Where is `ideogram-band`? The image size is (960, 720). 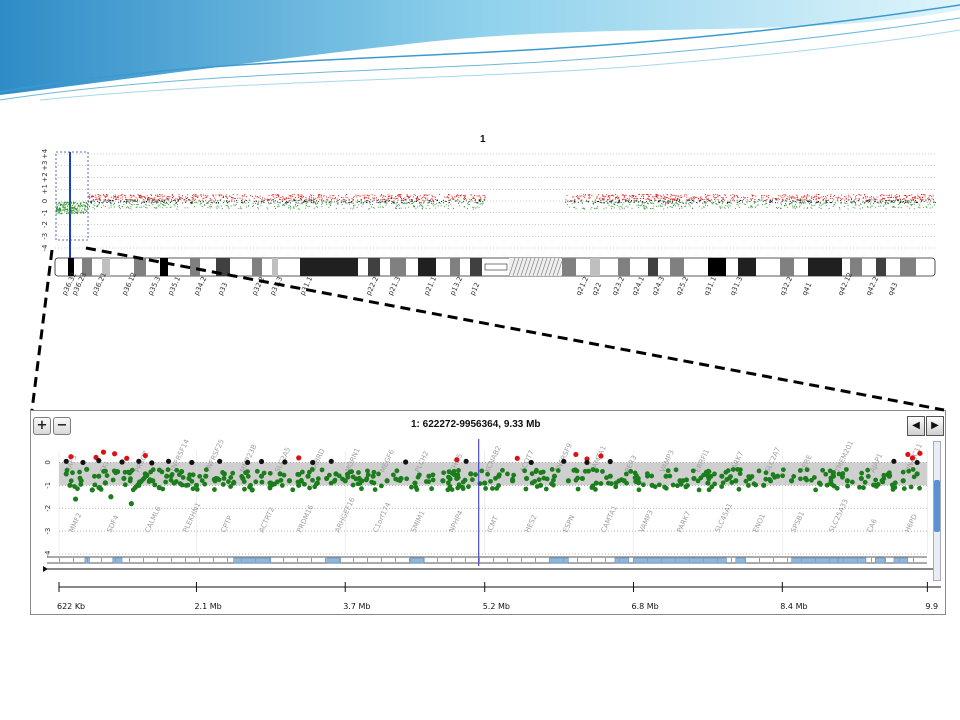
ideogram-band is located at coordinates (624, 267).